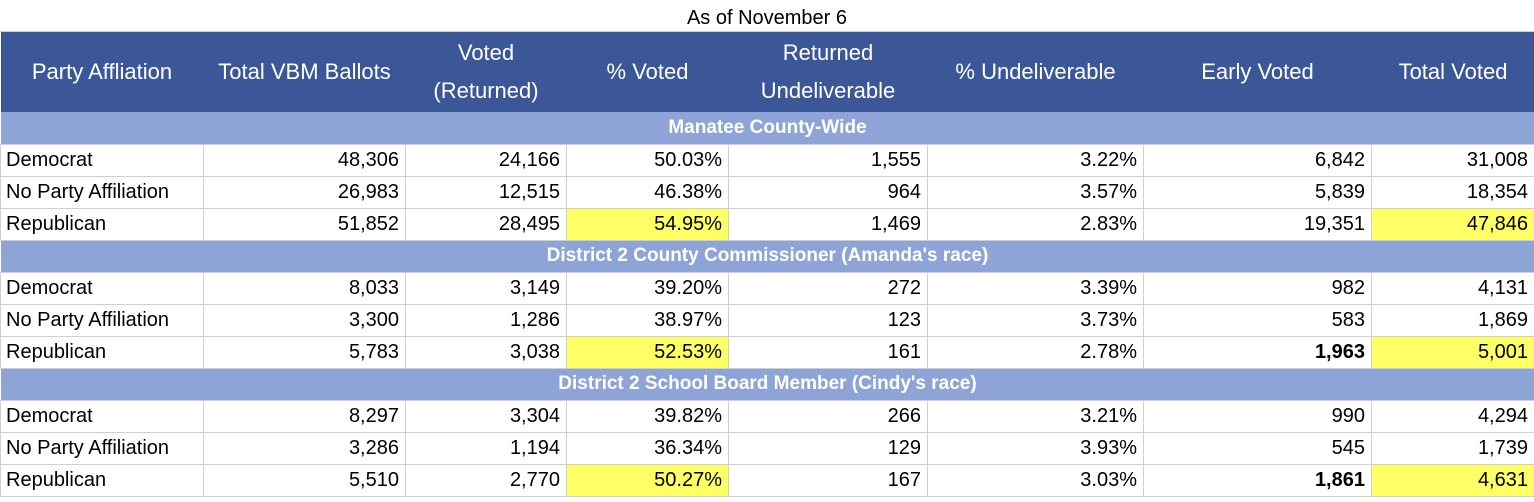  I want to click on pct-undeliverable-cell: 2.78%, so click(1035, 352).